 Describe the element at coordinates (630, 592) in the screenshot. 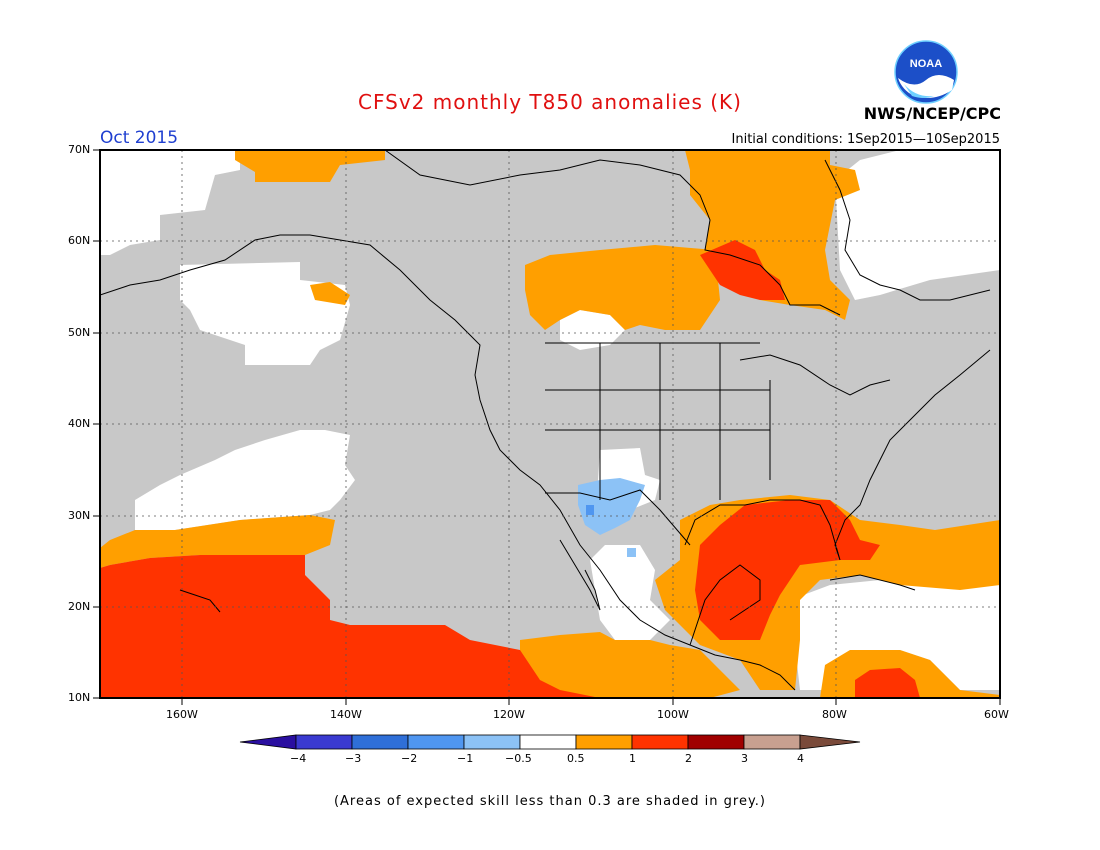

I see `white-region-mexico` at that location.